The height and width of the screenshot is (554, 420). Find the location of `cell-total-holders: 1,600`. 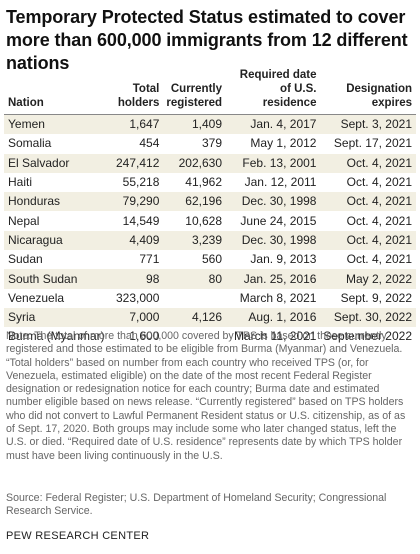

cell-total-holders: 1,600 is located at coordinates (144, 336).